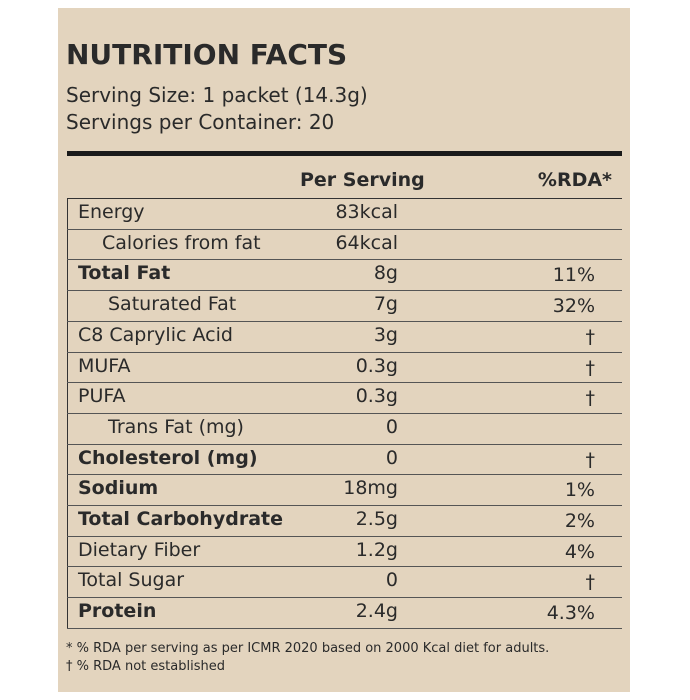 The width and height of the screenshot is (690, 700). Describe the element at coordinates (385, 273) in the screenshot. I see `per-serving: 8g` at that location.